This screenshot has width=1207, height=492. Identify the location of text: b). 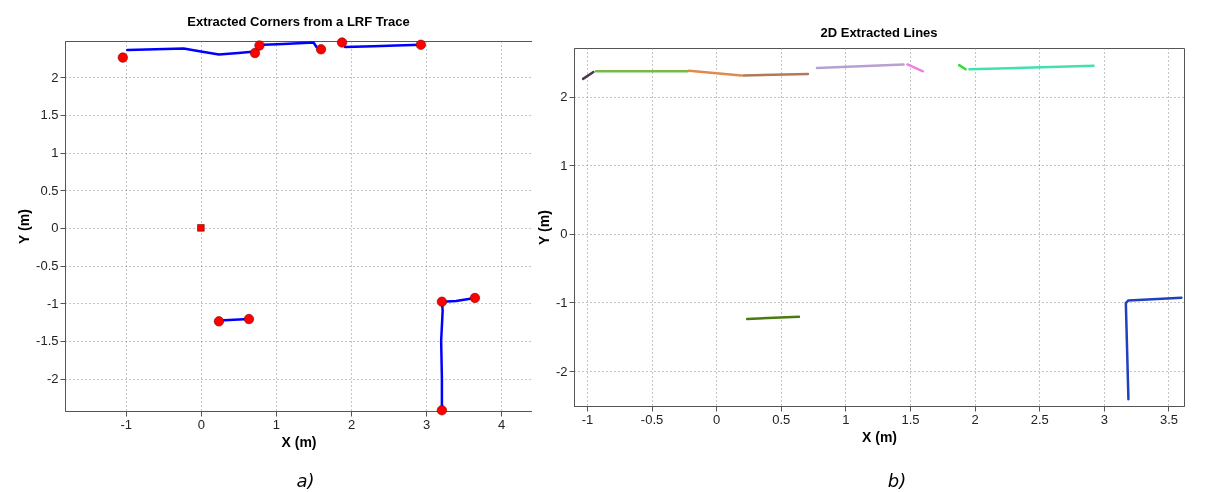
(897, 480).